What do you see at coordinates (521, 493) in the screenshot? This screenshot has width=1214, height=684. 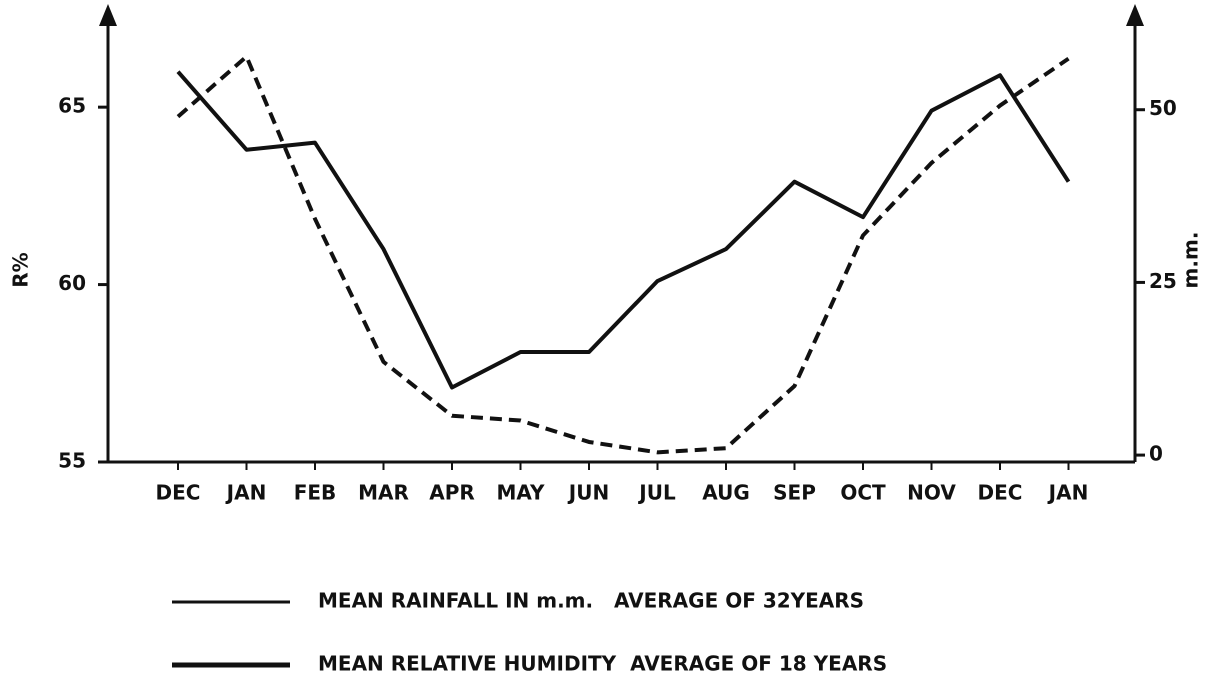 I see `x-tick-label: MAY` at bounding box center [521, 493].